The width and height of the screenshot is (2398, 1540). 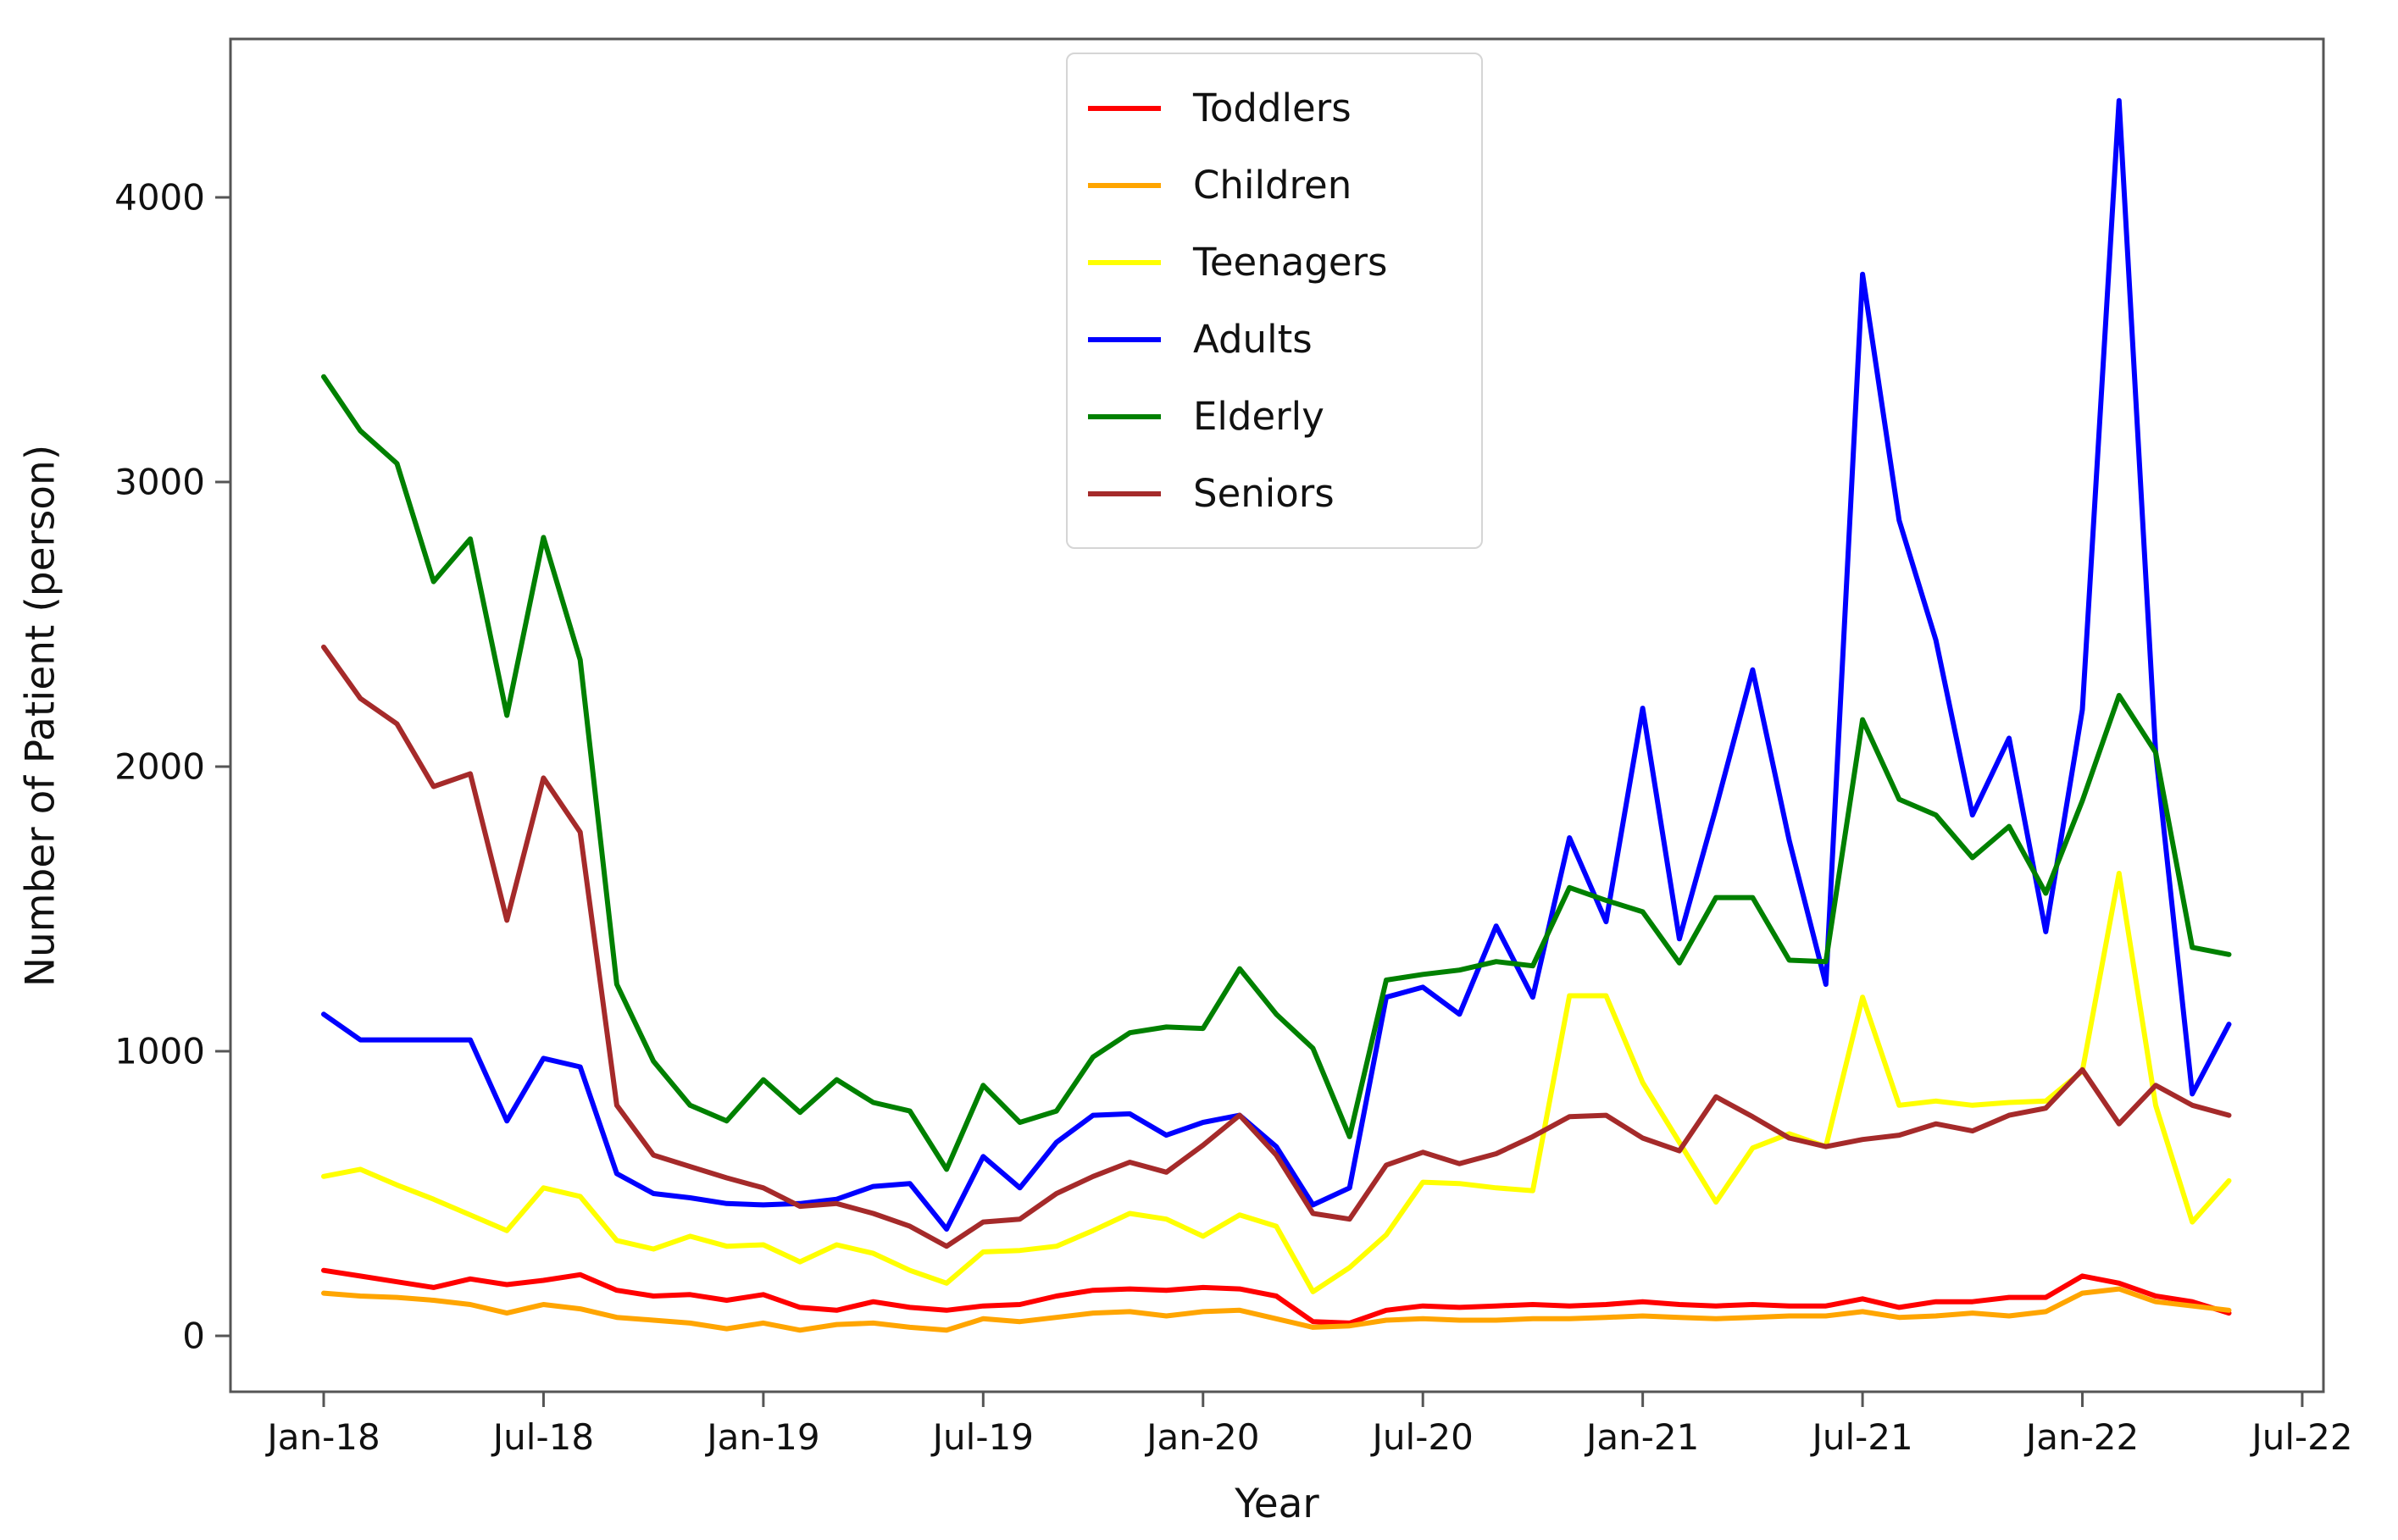 What do you see at coordinates (41, 716) in the screenshot?
I see `y-axis-title: Number of Patient (person)` at bounding box center [41, 716].